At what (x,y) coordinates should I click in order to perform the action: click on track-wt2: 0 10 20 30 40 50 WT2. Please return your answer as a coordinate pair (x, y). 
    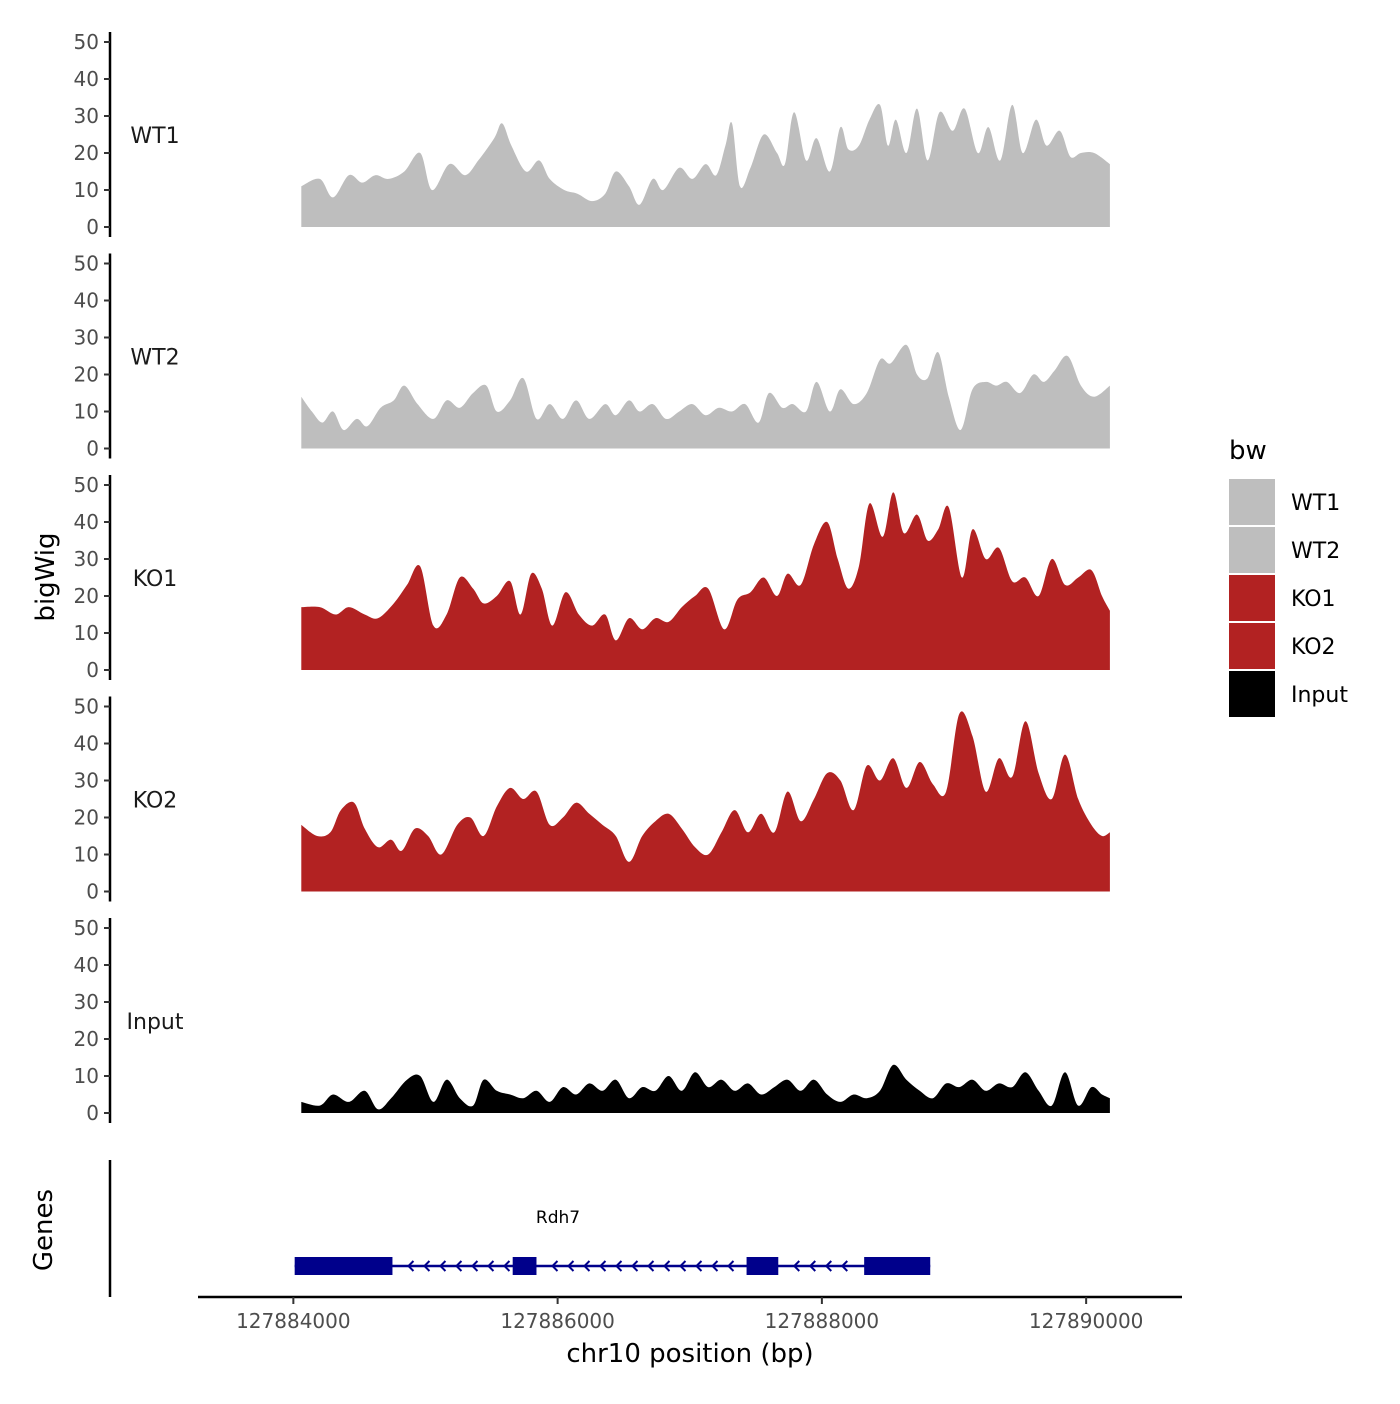
    Looking at the image, I should click on (592, 356).